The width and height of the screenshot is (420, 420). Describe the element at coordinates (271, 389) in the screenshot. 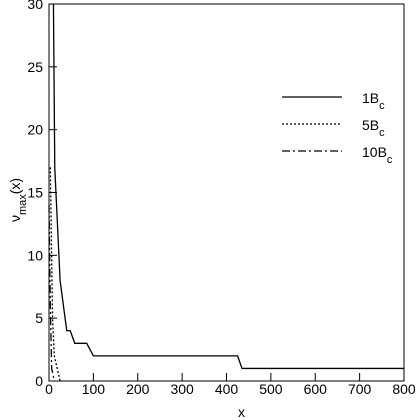

I see `x-tick-label: 500` at that location.